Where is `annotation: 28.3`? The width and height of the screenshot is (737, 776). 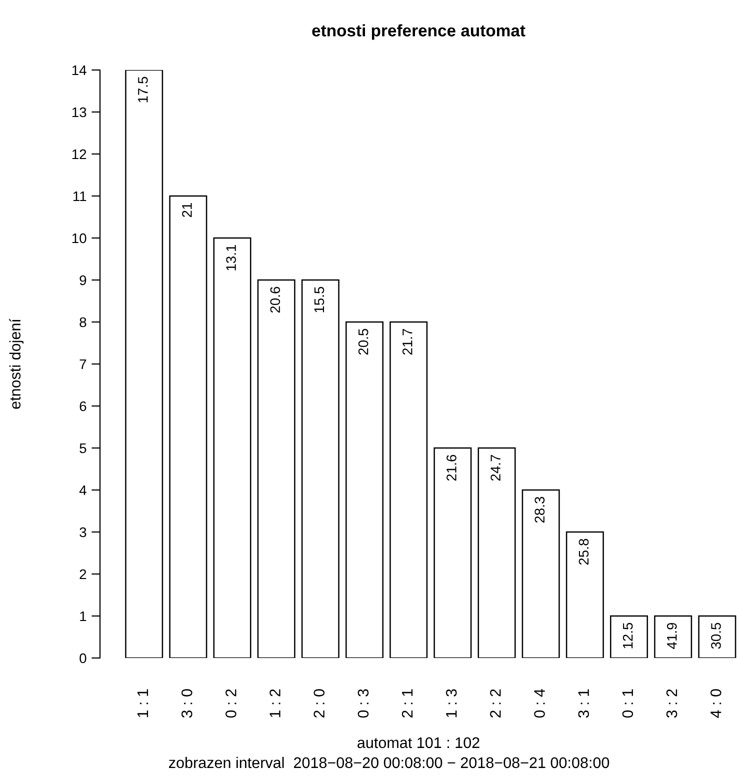
annotation: 28.3 is located at coordinates (539, 509).